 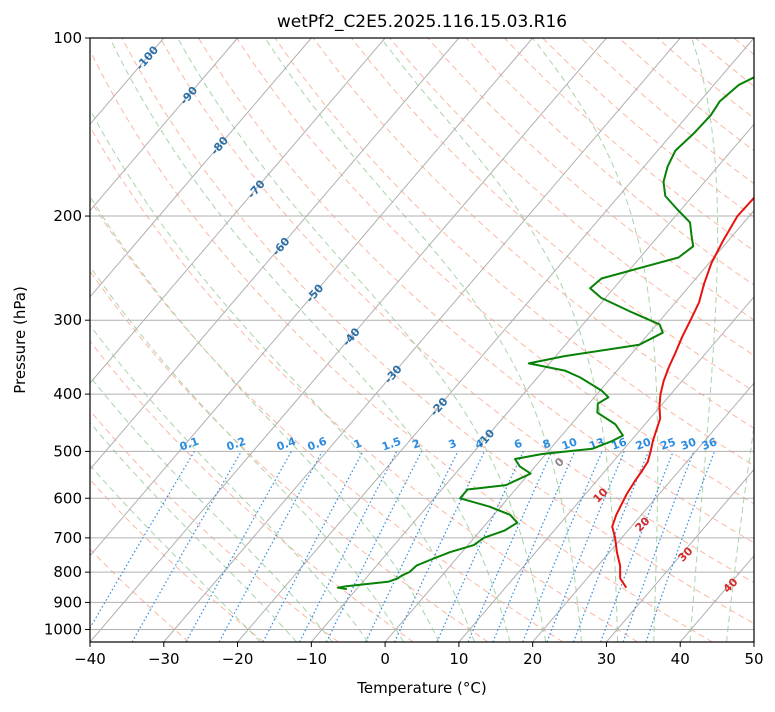 I want to click on x-tick-label: −20, so click(x=238, y=659).